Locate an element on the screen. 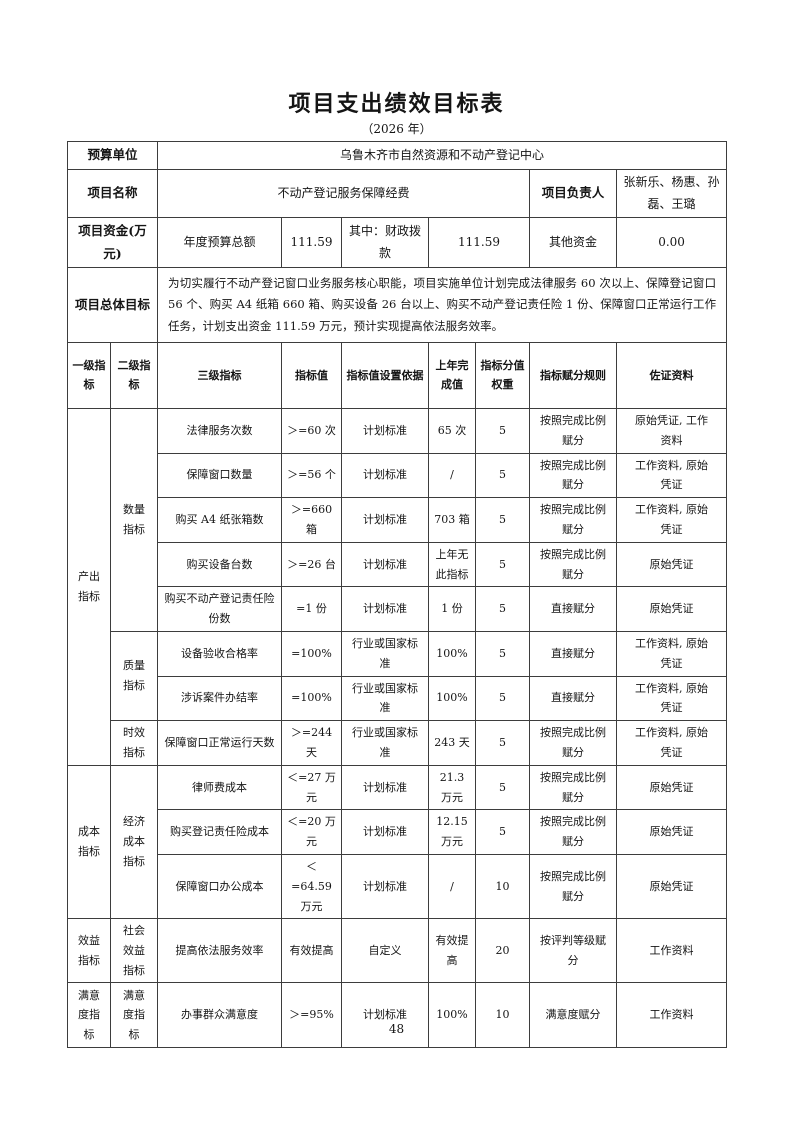 The width and height of the screenshot is (793, 1122). level1-indicator-cell: 满意度指标 is located at coordinates (89, 1015).